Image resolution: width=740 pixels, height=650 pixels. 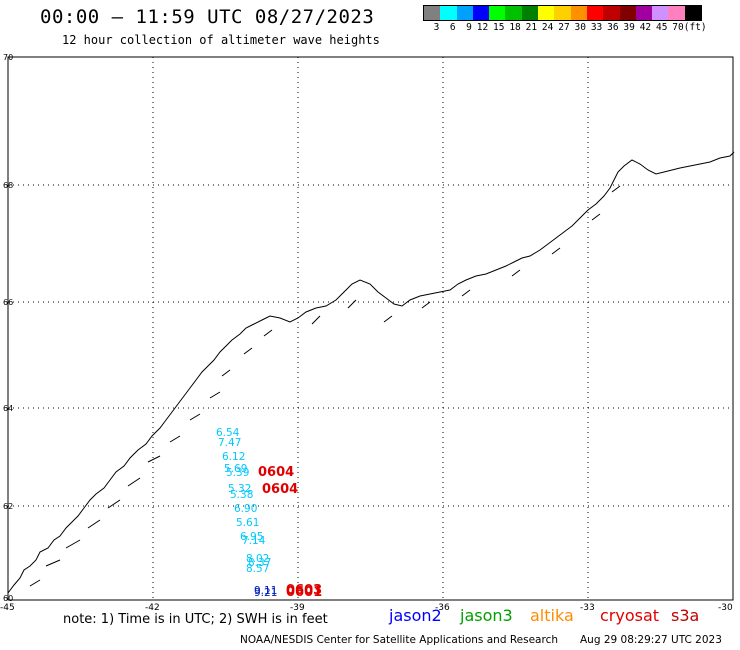 What do you see at coordinates (486, 615) in the screenshot?
I see `satellite-label: jason3` at bounding box center [486, 615].